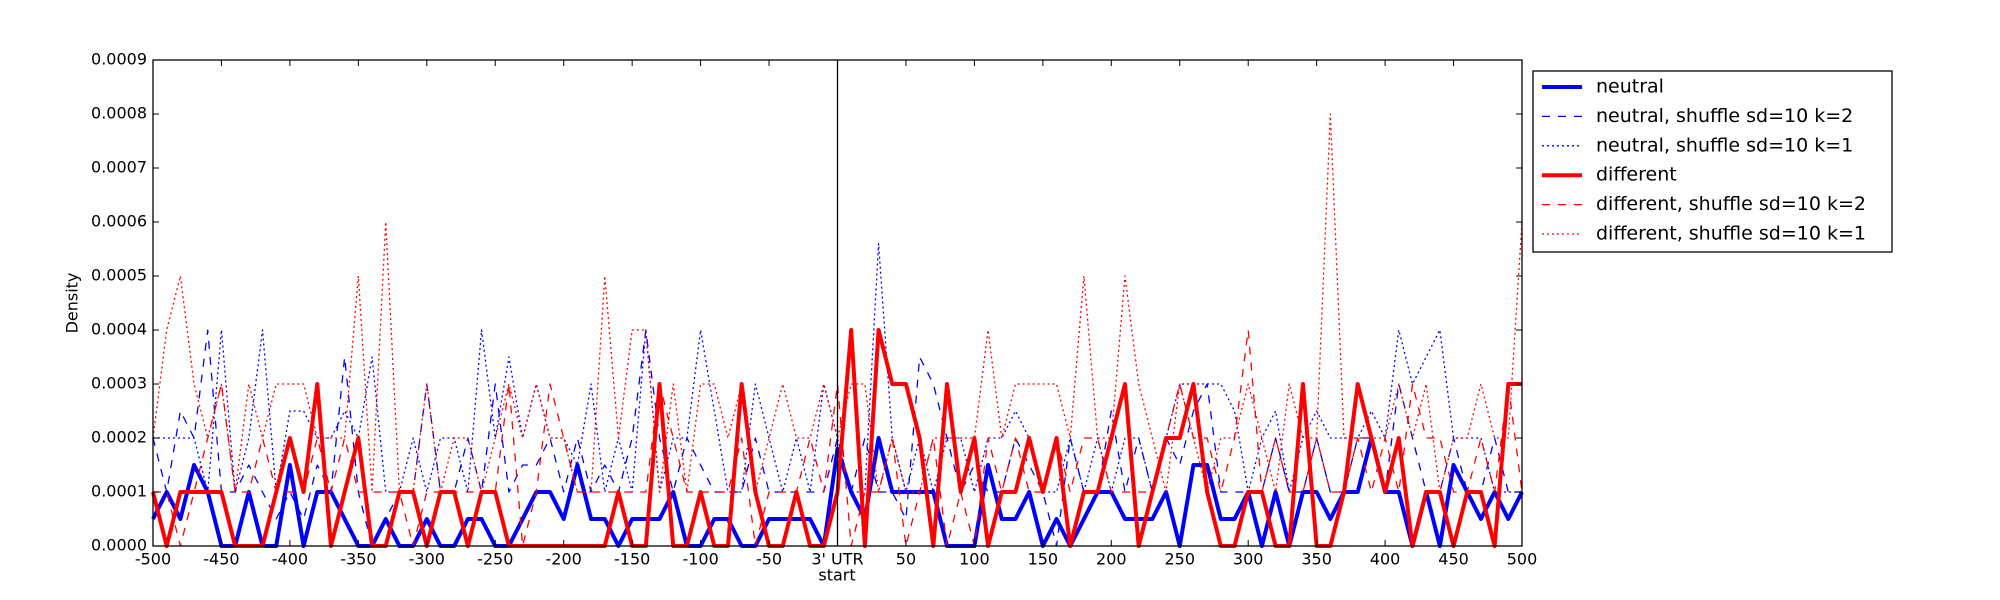 The image size is (2000, 600). Describe the element at coordinates (119, 545) in the screenshot. I see `y-tick-label: 0.0000` at that location.